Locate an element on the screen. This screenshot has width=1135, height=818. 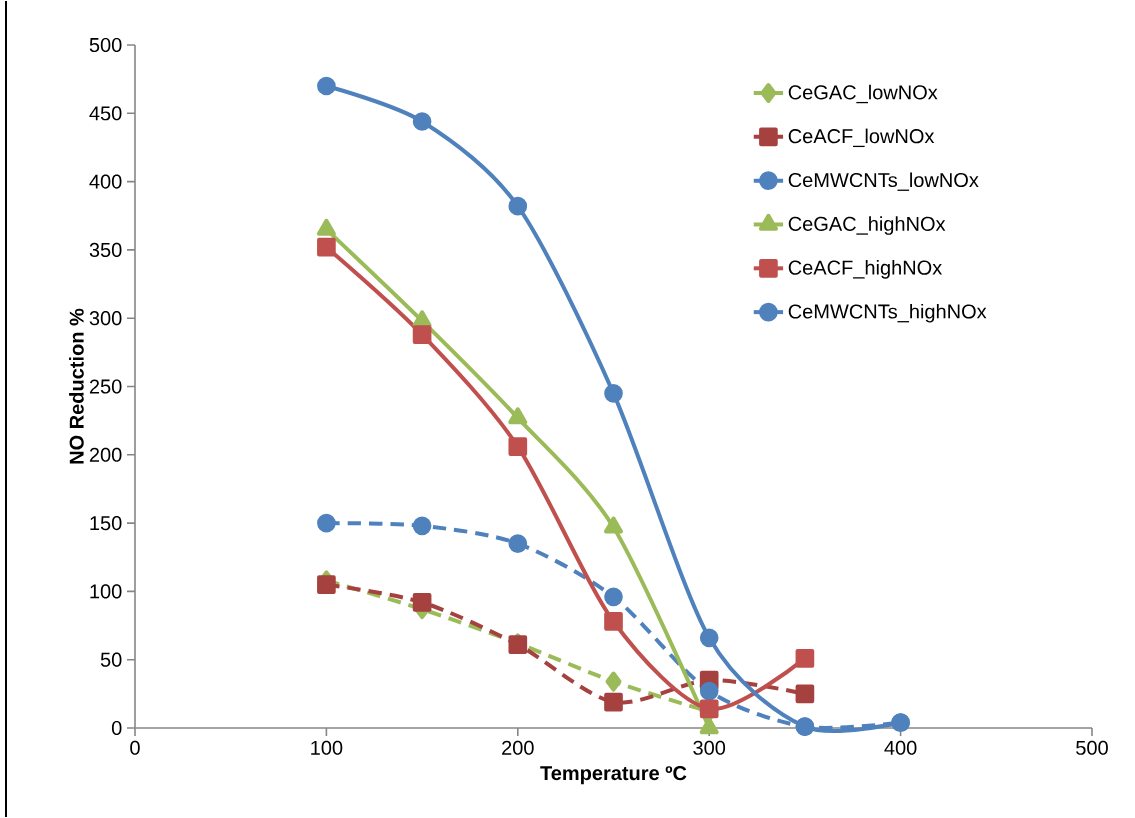
x-axis-title: Temperature ºC is located at coordinates (613, 775).